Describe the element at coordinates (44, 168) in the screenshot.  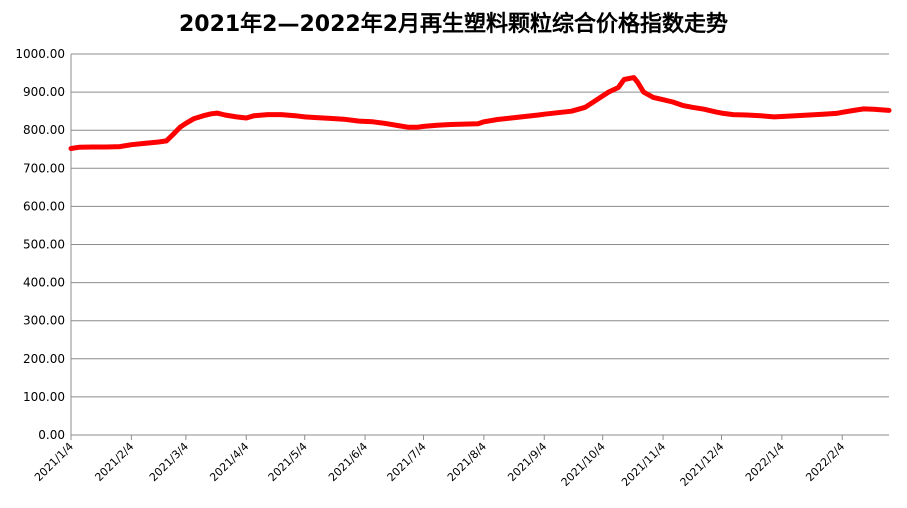
I see `y-tick-label: 700.00` at that location.